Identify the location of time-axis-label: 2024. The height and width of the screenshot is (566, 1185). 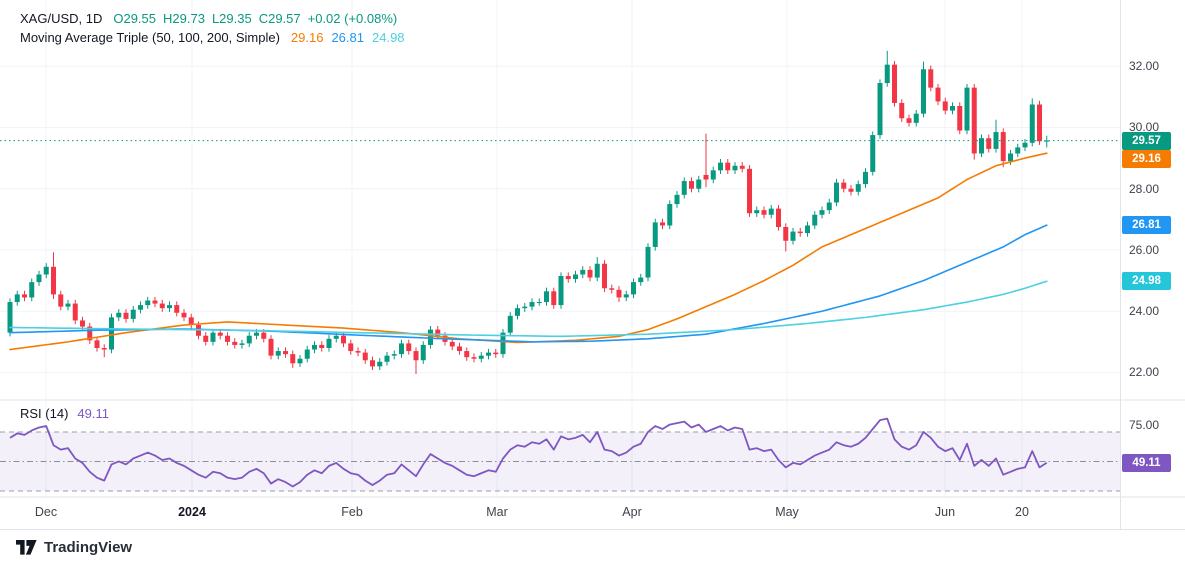
(192, 512).